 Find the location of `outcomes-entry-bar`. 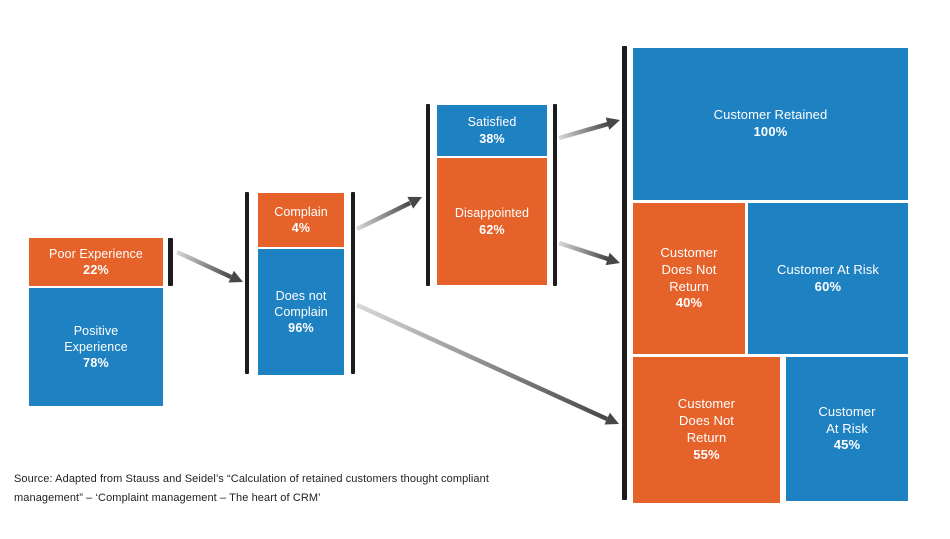

outcomes-entry-bar is located at coordinates (624, 273).